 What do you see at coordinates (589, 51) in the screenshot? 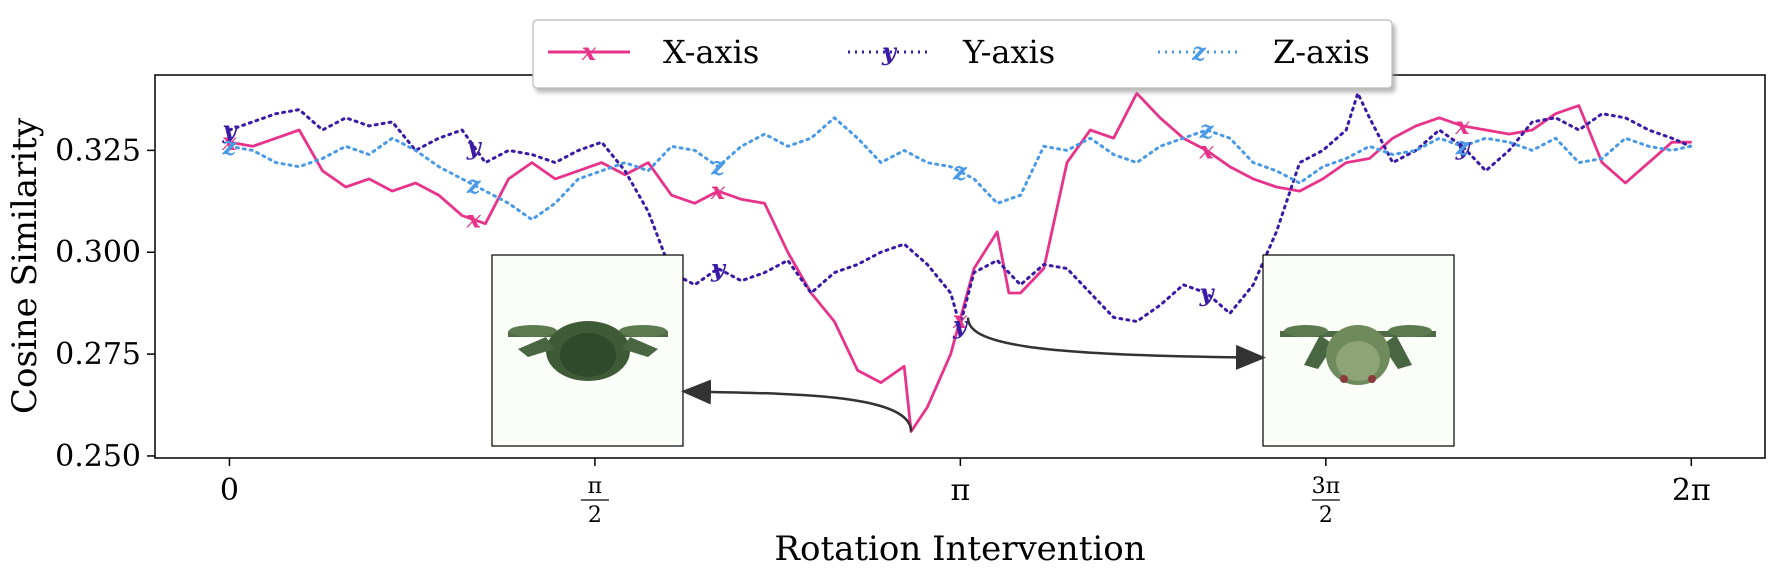
I see `legend-marker: x` at bounding box center [589, 51].